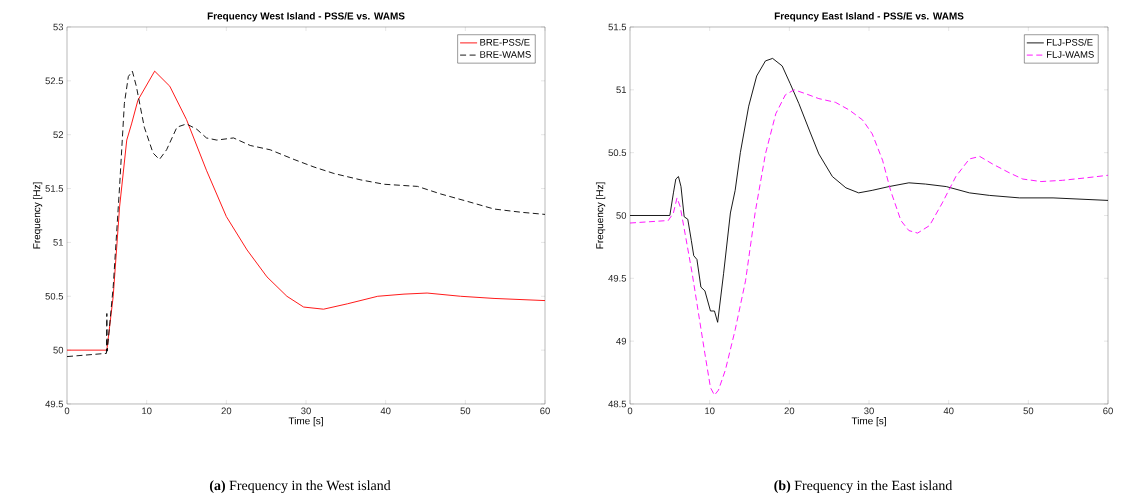  I want to click on legend-label: FLJ-PSS/E, so click(1070, 42).